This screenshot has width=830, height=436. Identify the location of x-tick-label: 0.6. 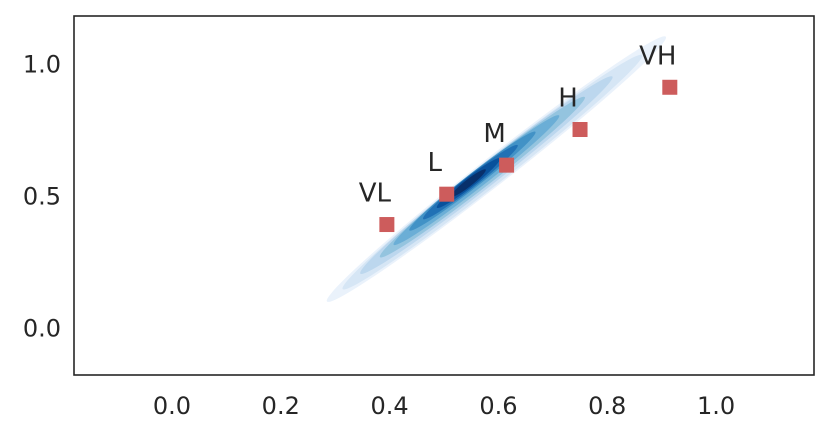
(498, 406).